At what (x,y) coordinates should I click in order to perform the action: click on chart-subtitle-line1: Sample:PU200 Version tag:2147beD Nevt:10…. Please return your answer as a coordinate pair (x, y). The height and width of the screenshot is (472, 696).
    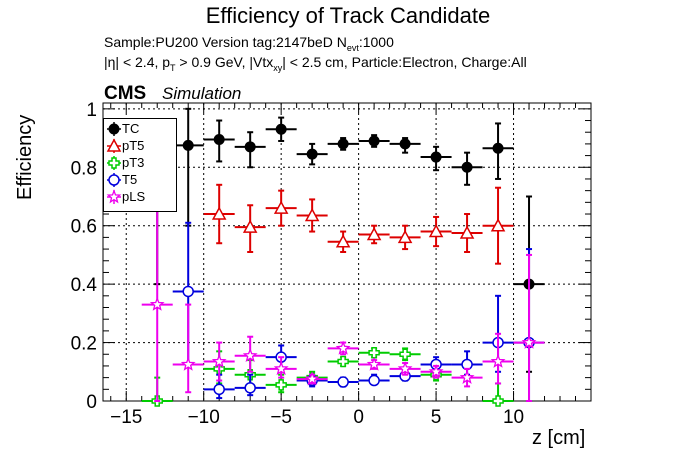
    Looking at the image, I should click on (249, 43).